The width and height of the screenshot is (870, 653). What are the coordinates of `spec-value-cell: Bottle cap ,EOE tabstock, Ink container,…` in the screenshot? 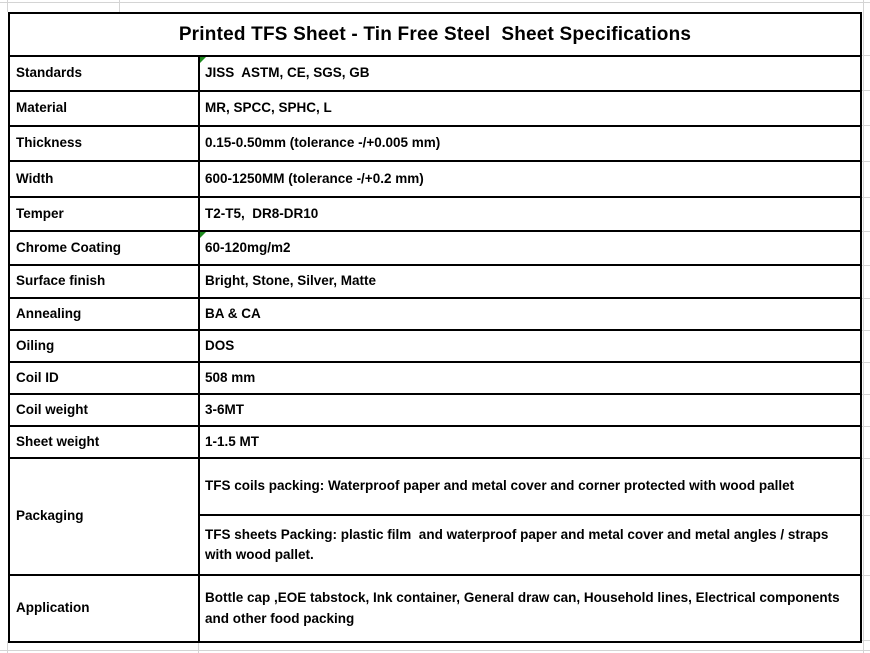 It's located at (530, 608).